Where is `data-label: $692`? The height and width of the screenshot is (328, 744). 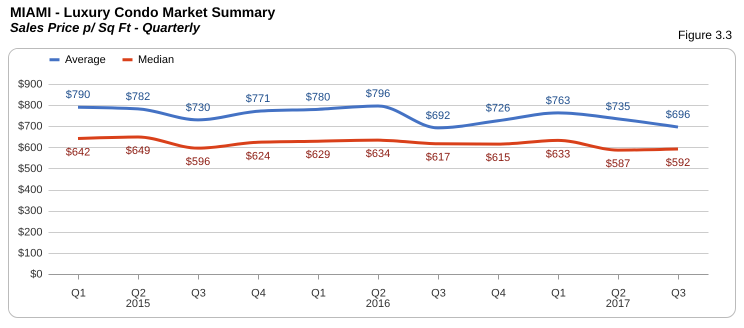 data-label: $692 is located at coordinates (438, 116).